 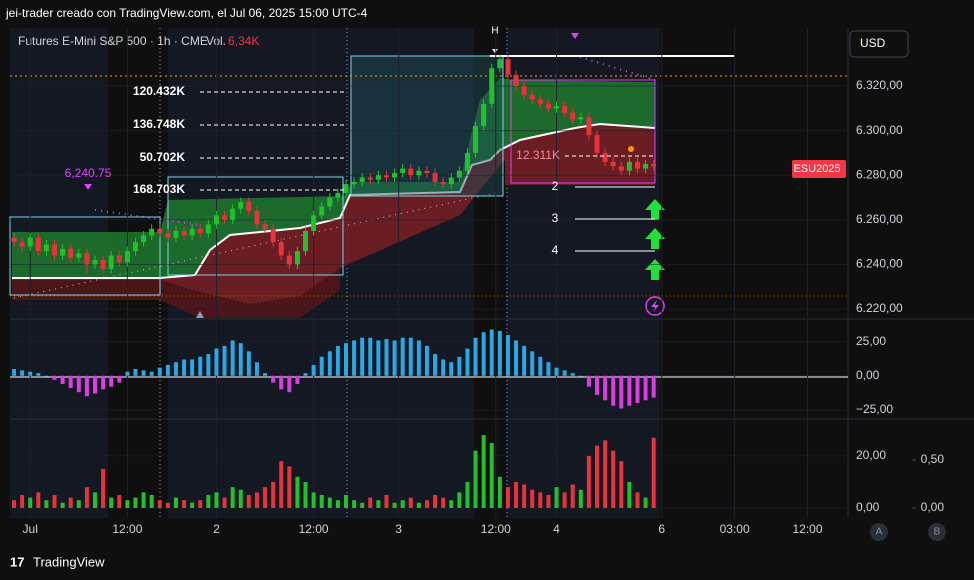 I want to click on currency-button, so click(x=879, y=44).